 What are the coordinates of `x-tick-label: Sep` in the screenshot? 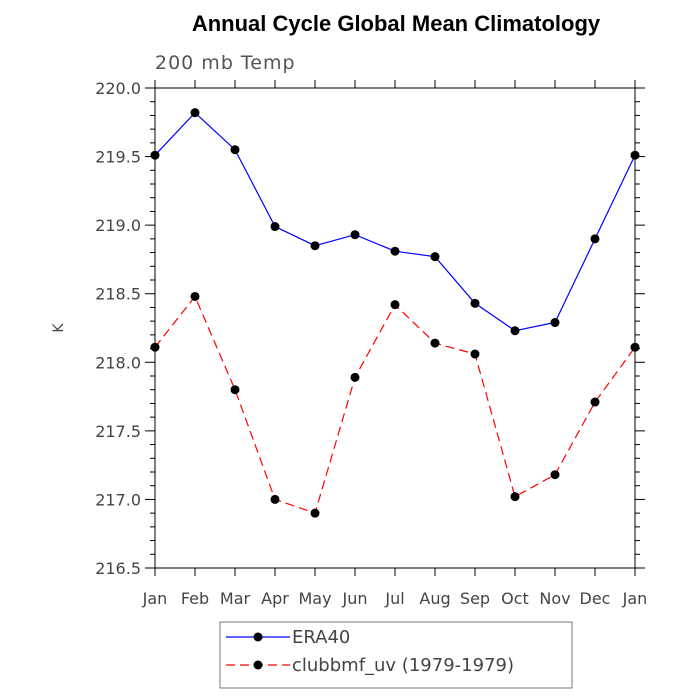 It's located at (475, 598).